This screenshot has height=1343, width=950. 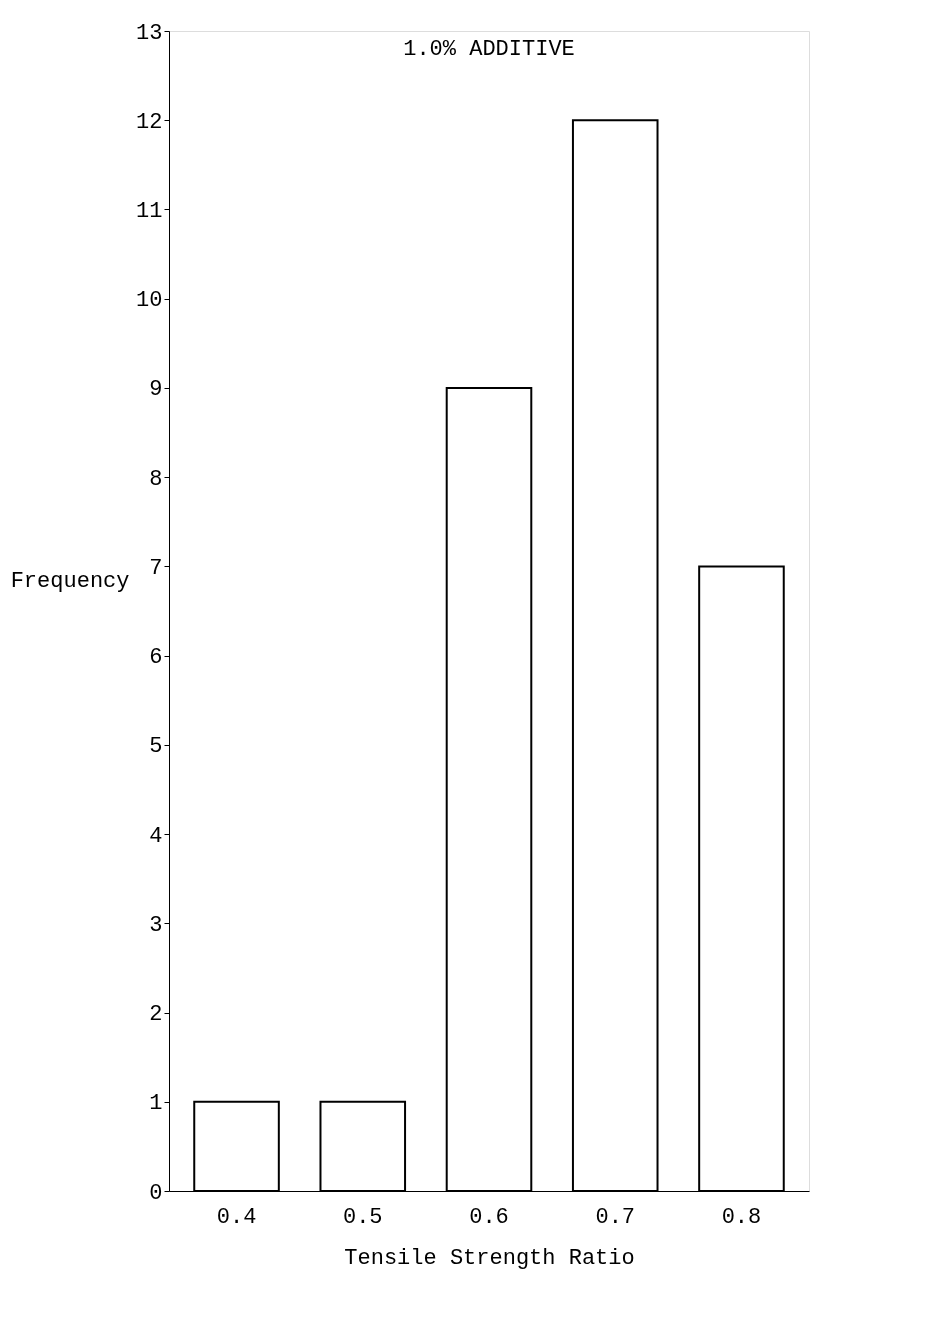 I want to click on x-axis-title: Tensile Strength Ratio, so click(x=489, y=1258).